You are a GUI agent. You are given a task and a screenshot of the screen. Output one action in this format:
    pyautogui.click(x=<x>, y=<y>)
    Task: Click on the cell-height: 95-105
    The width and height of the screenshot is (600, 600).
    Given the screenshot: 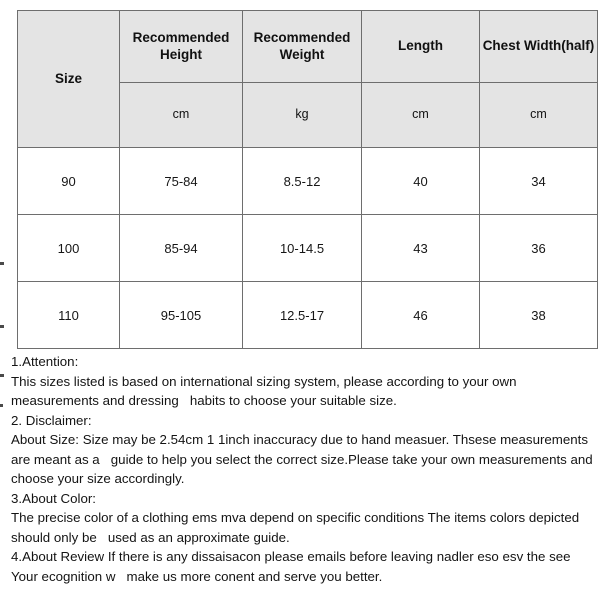 What is the action you would take?
    pyautogui.click(x=181, y=315)
    